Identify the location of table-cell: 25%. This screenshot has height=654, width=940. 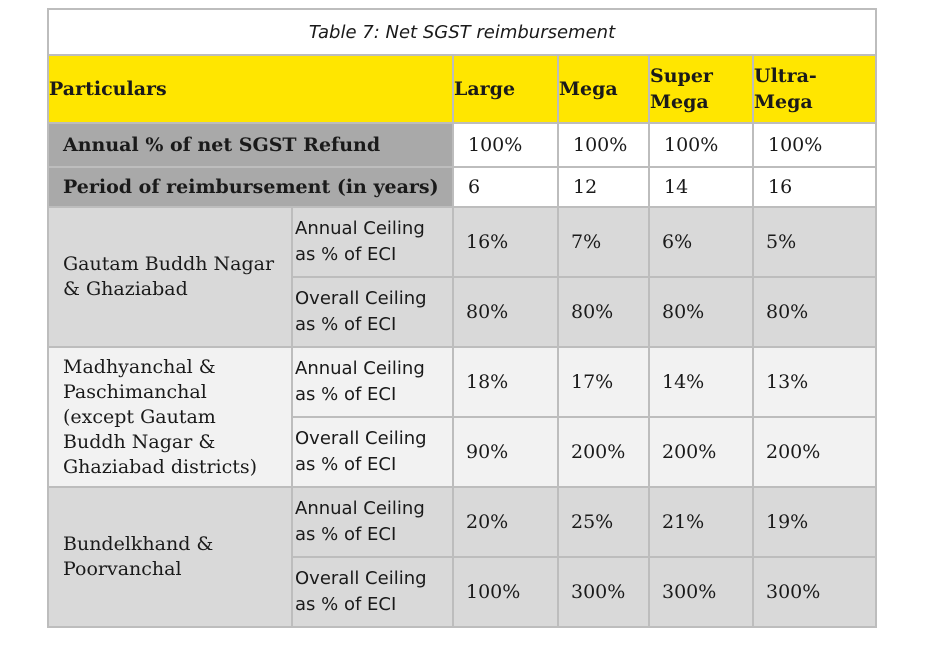
(603, 522).